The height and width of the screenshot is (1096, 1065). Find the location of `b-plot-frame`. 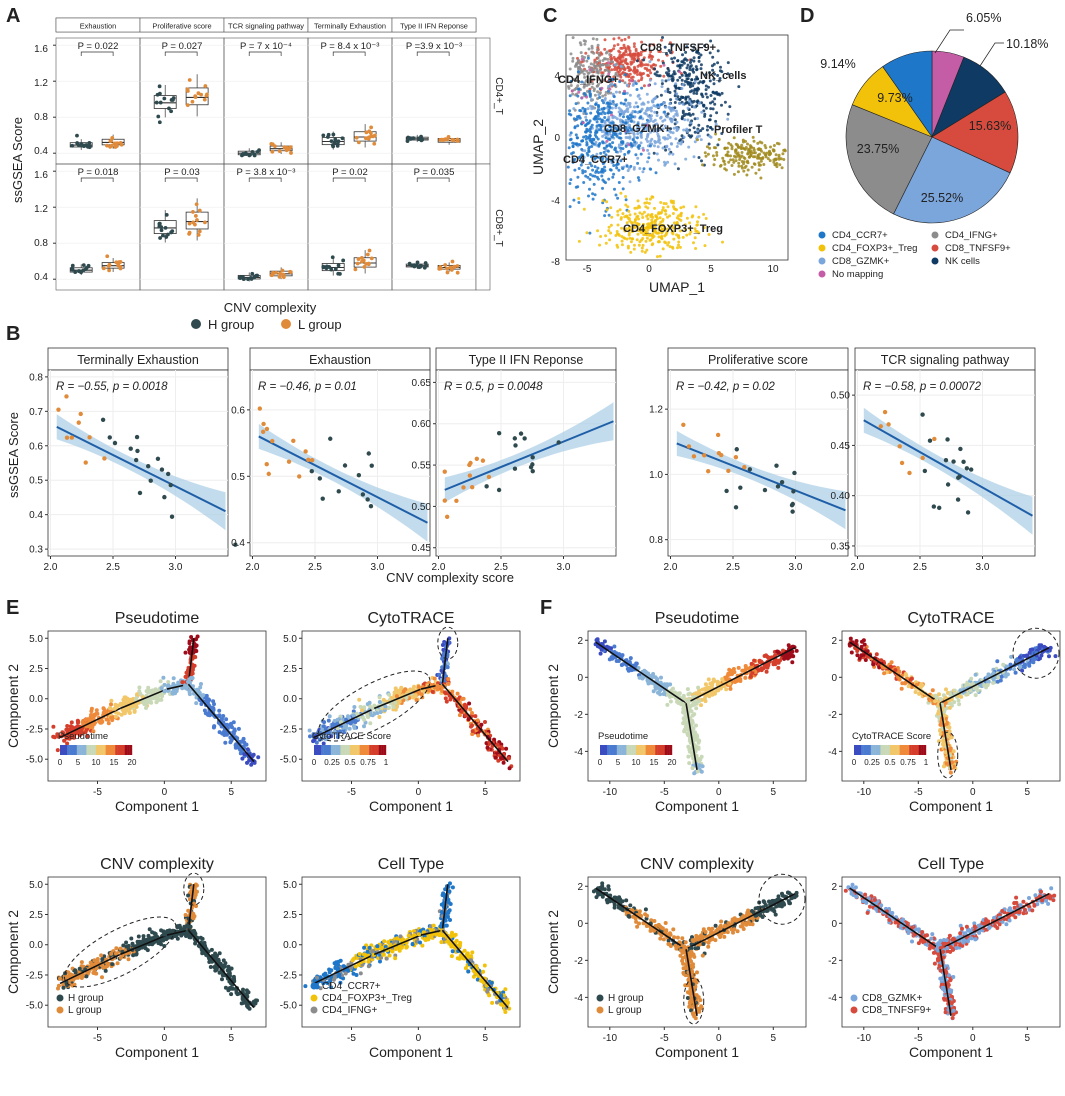

b-plot-frame is located at coordinates (758, 463).